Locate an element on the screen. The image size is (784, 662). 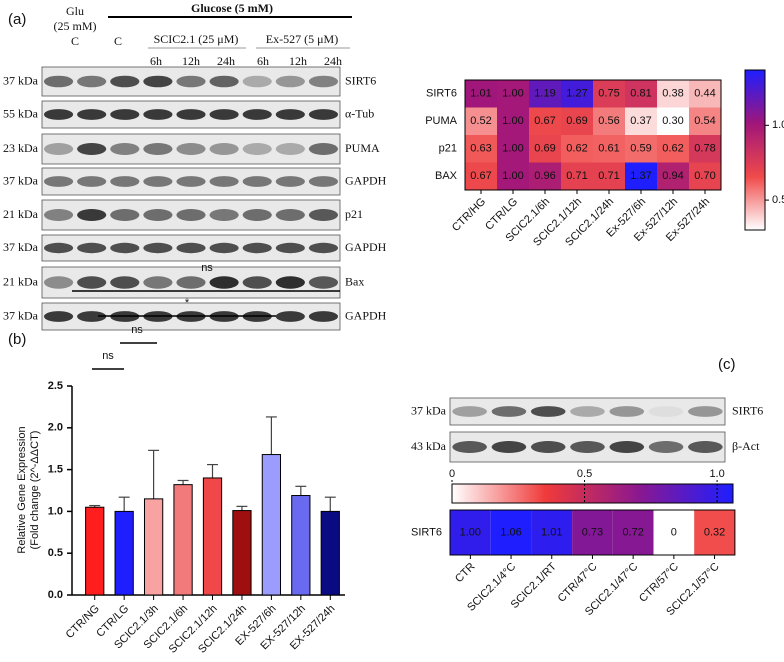
protein-label: β-Act is located at coordinates (746, 446).